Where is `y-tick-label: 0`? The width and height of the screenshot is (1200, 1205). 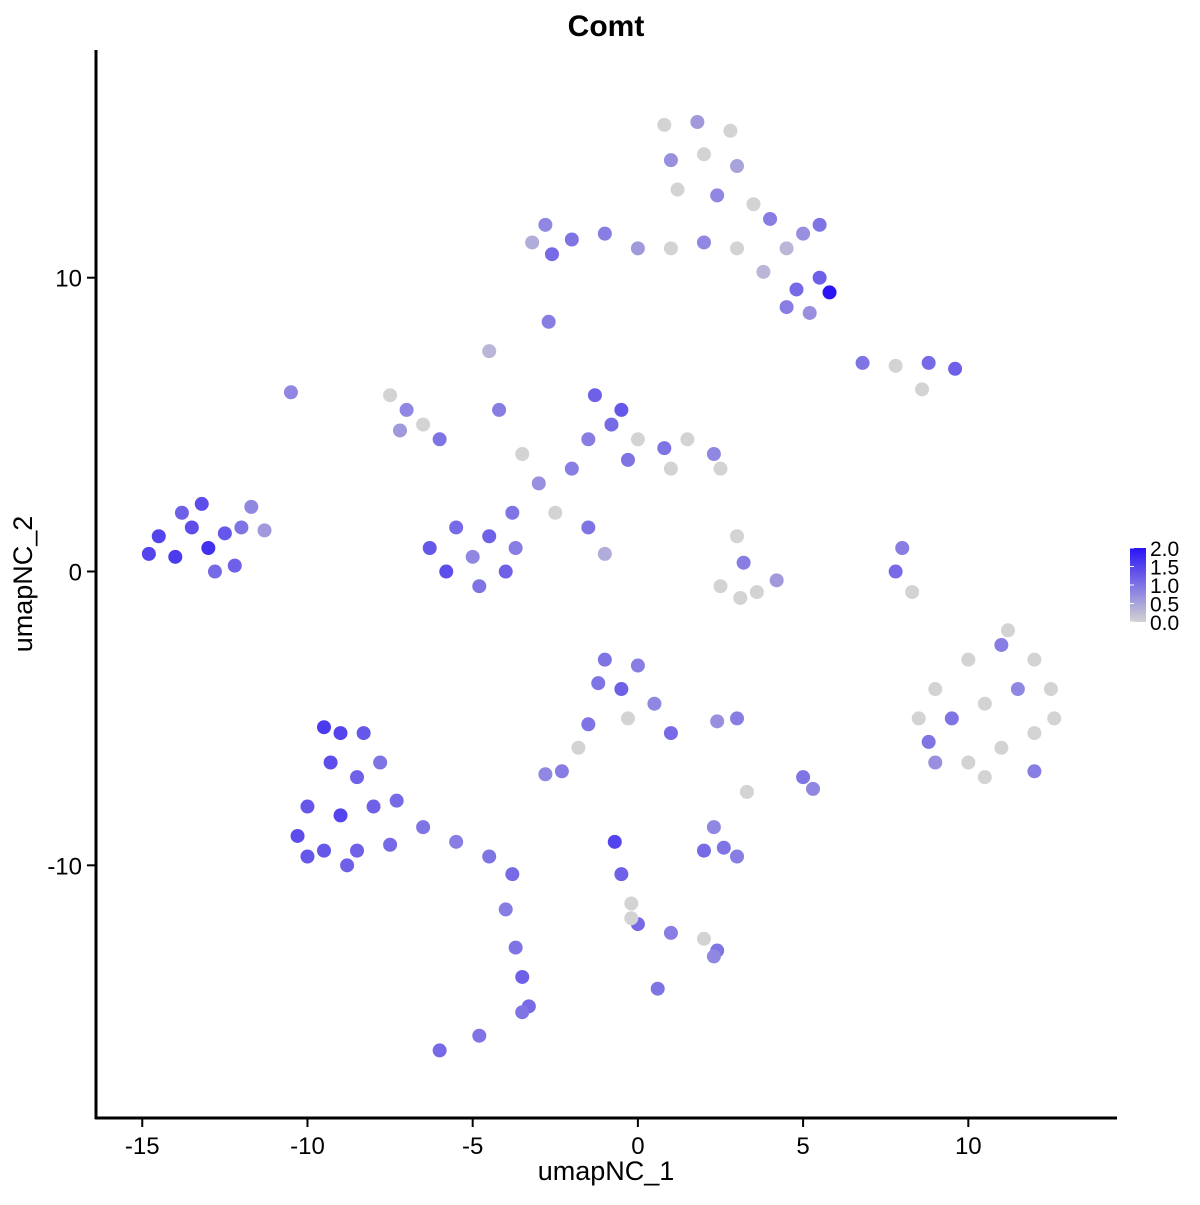 y-tick-label: 0 is located at coordinates (75, 573).